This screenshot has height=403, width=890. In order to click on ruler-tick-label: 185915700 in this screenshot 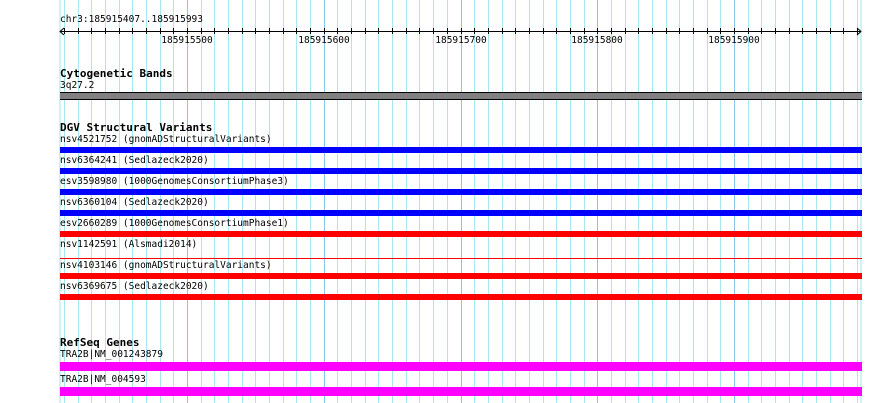, I will do `click(461, 40)`.